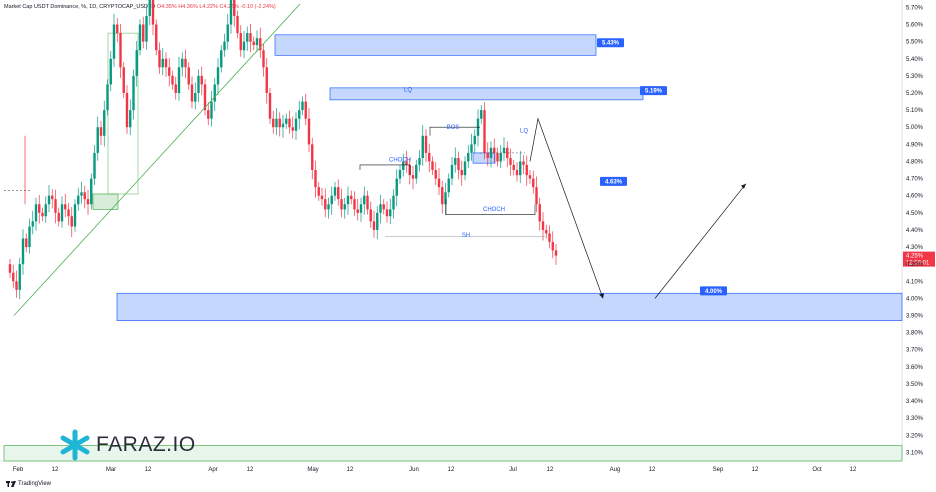 The width and height of the screenshot is (936, 492). Describe the element at coordinates (105, 201) in the screenshot. I see `consolidation-box` at that location.